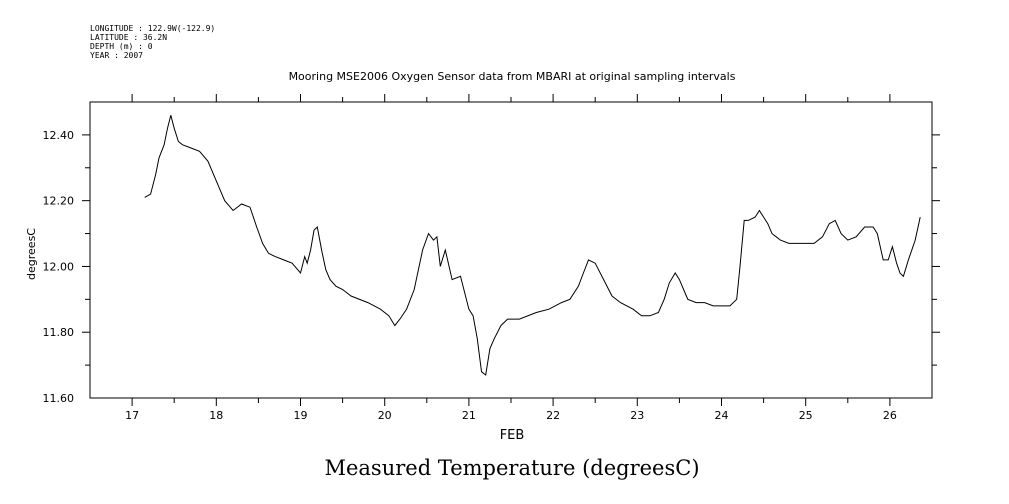 Image resolution: width=1009 pixels, height=504 pixels. What do you see at coordinates (132, 415) in the screenshot?
I see `x-tick-label: 17` at bounding box center [132, 415].